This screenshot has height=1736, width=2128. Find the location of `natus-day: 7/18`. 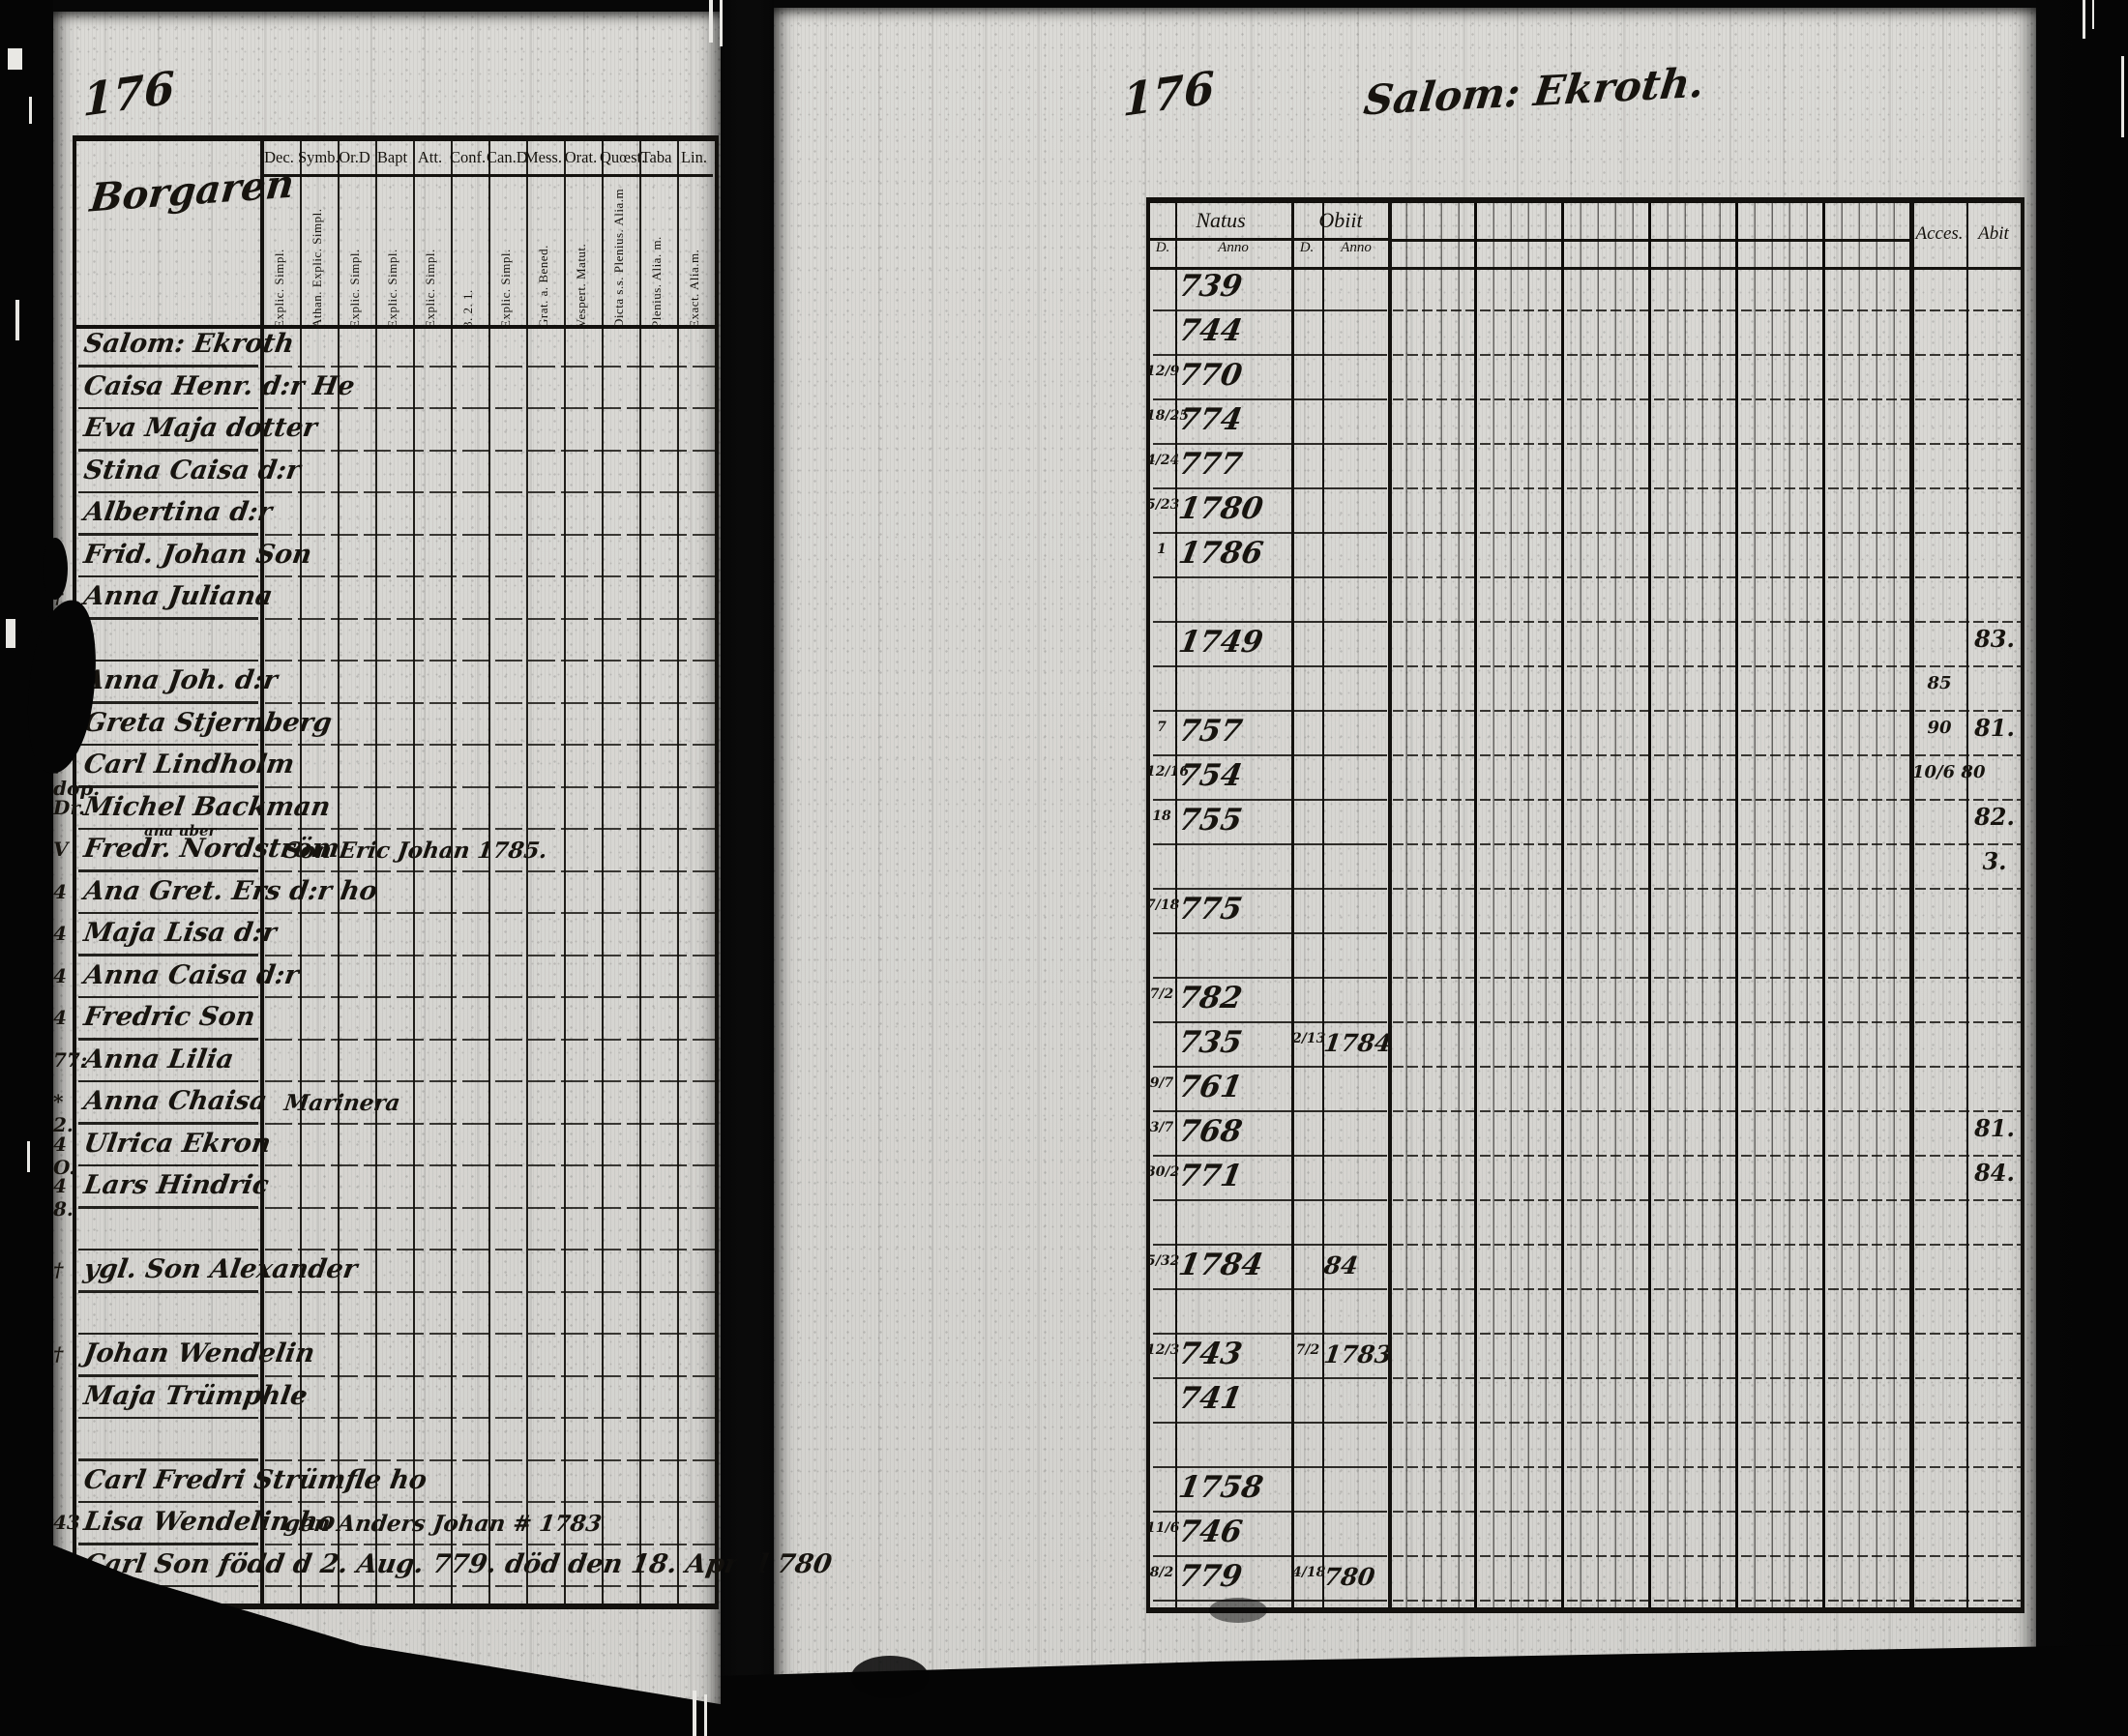

natus-day: 7/18 is located at coordinates (1163, 905).